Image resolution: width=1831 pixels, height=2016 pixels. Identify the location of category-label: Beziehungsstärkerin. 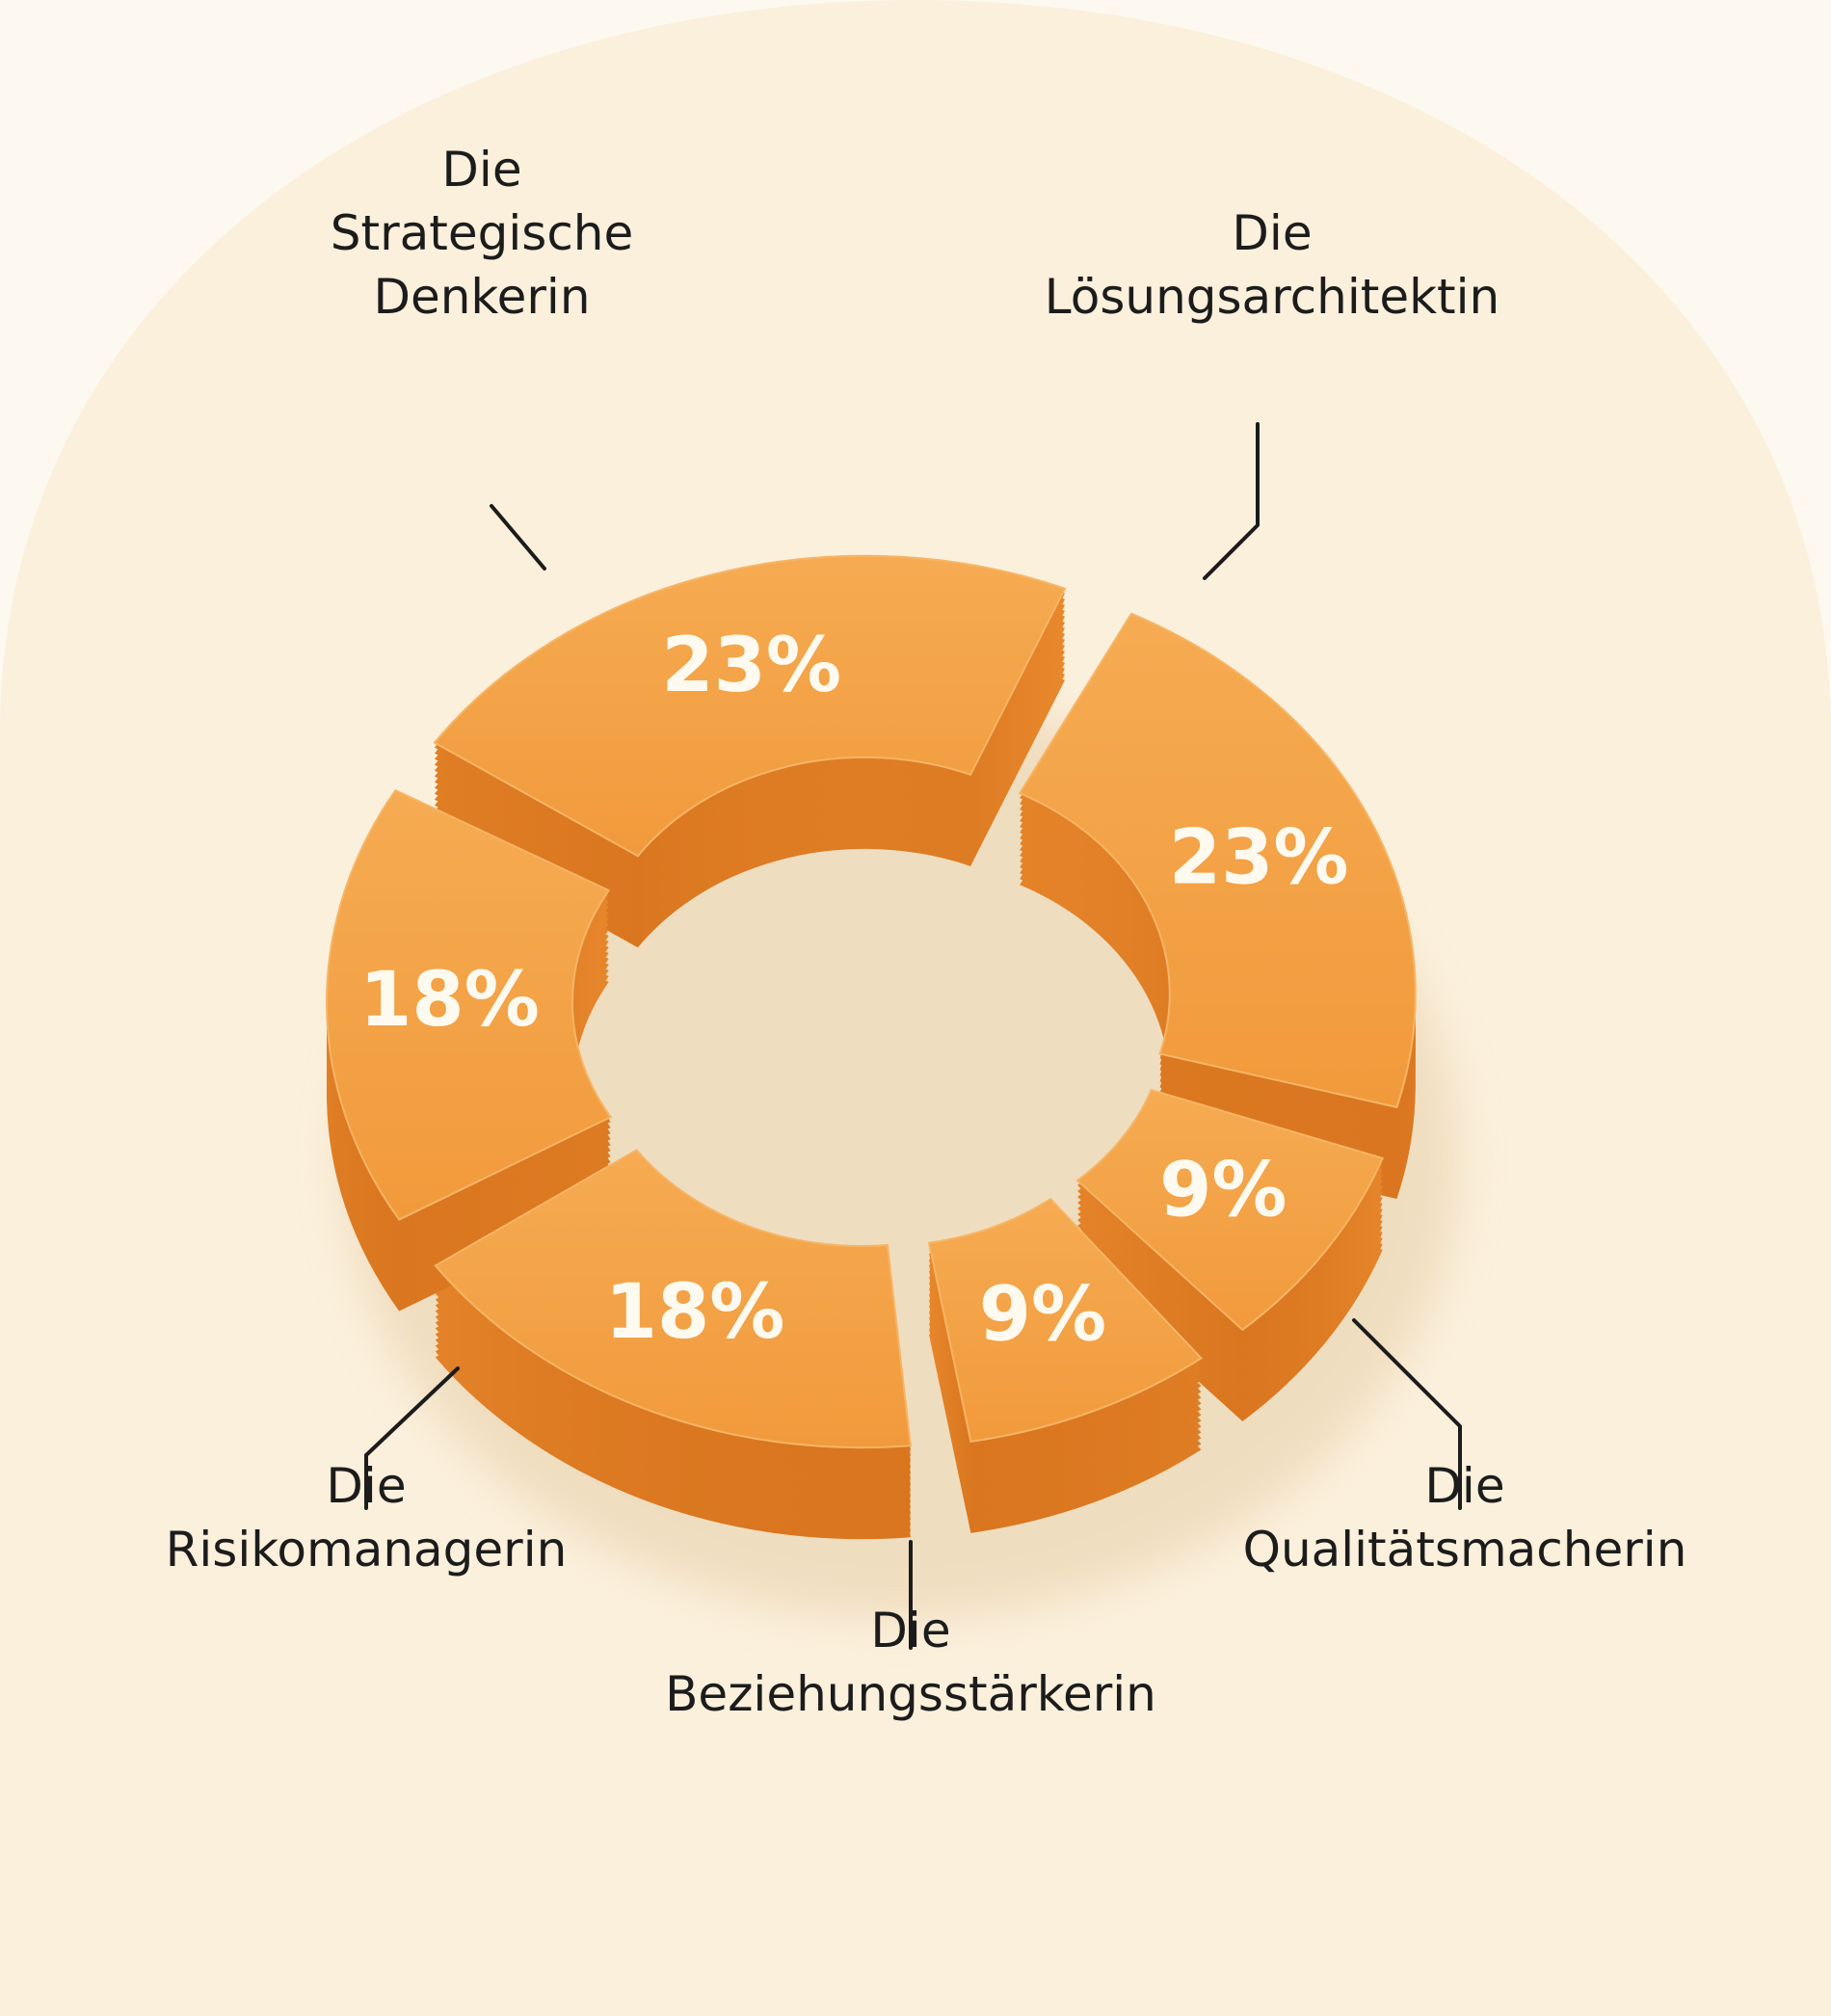
(910, 1694).